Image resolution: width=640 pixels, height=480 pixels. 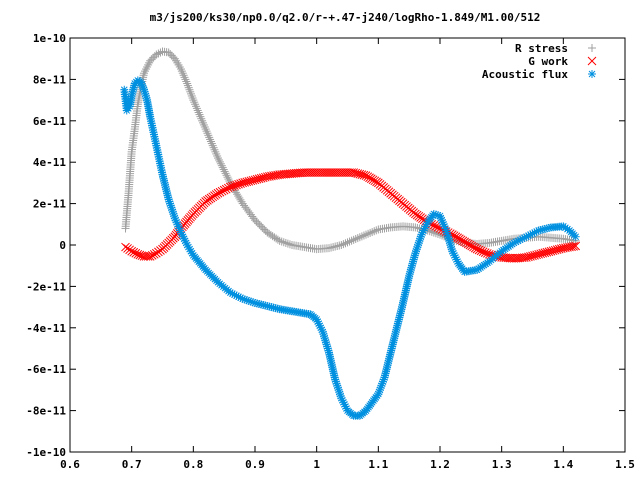 I want to click on y-tick-label: 1e-10, so click(x=49, y=38).